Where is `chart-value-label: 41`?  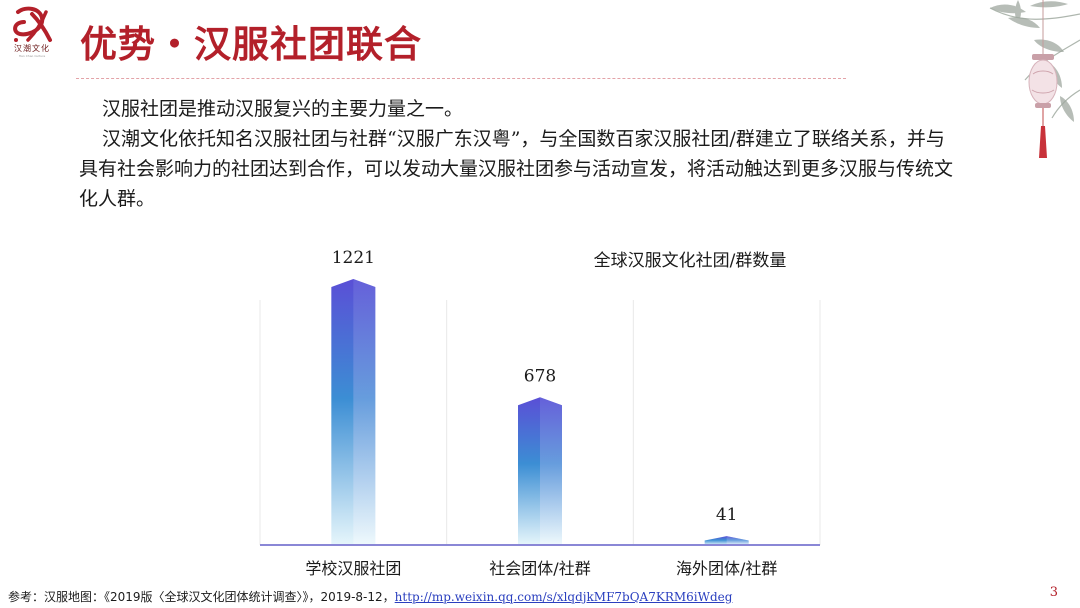
chart-value-label: 41 is located at coordinates (727, 515).